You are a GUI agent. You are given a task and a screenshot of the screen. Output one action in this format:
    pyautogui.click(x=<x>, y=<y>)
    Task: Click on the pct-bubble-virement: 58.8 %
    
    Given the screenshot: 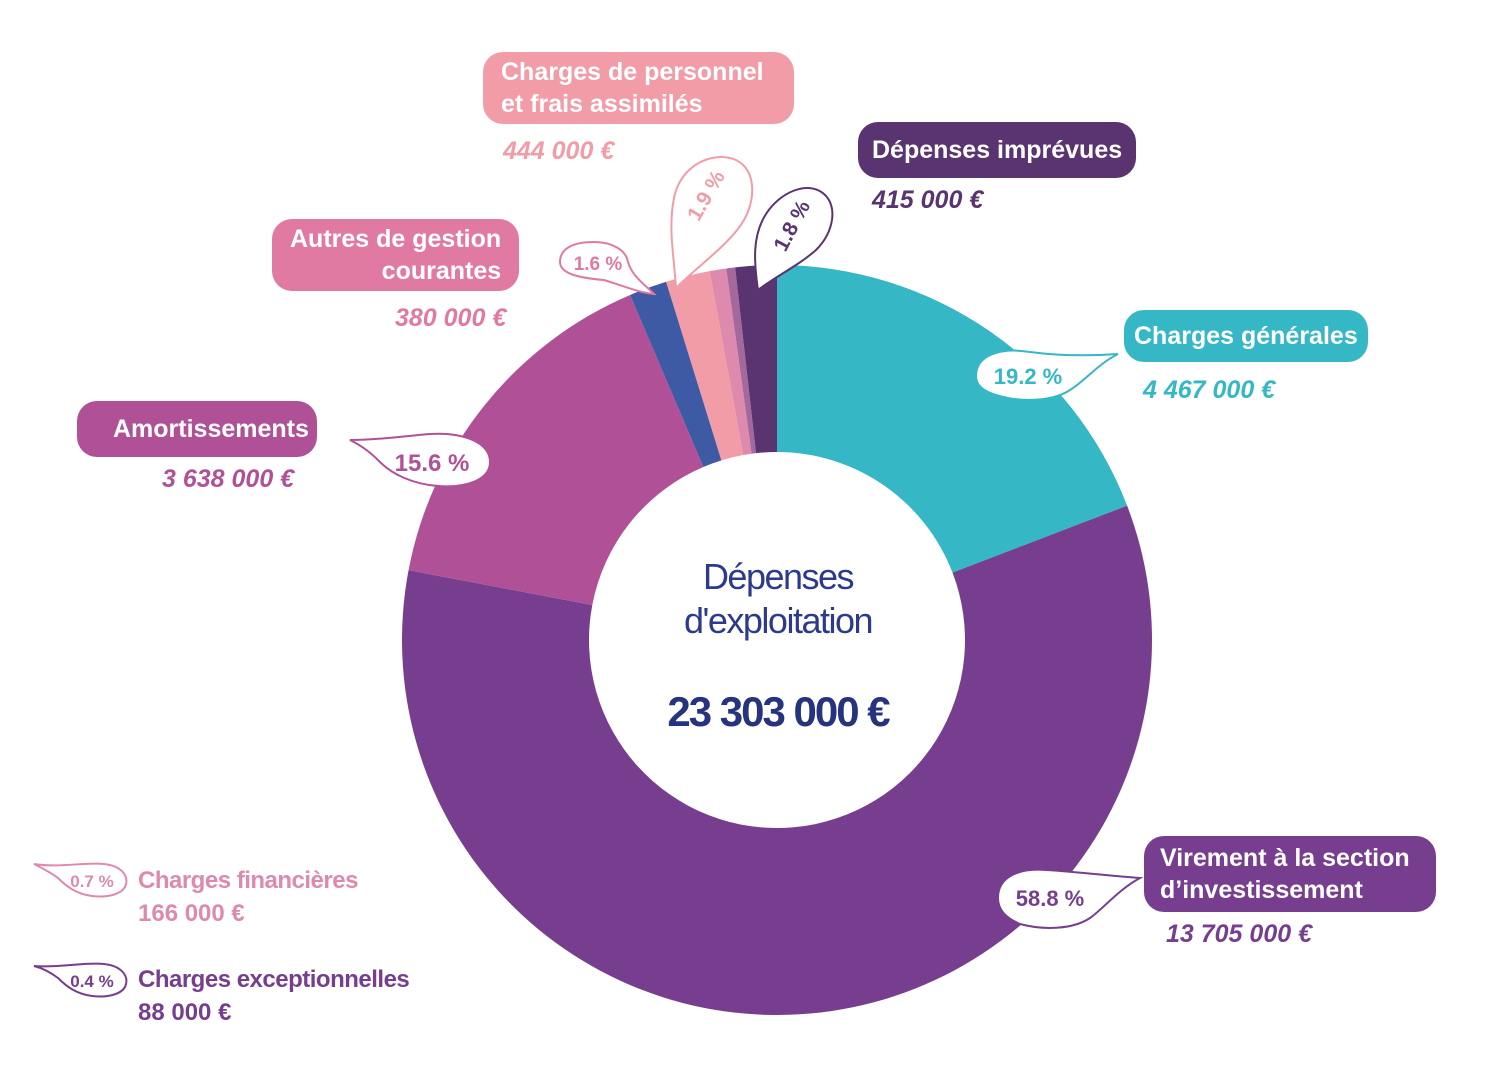 What is the action you would take?
    pyautogui.click(x=1070, y=898)
    